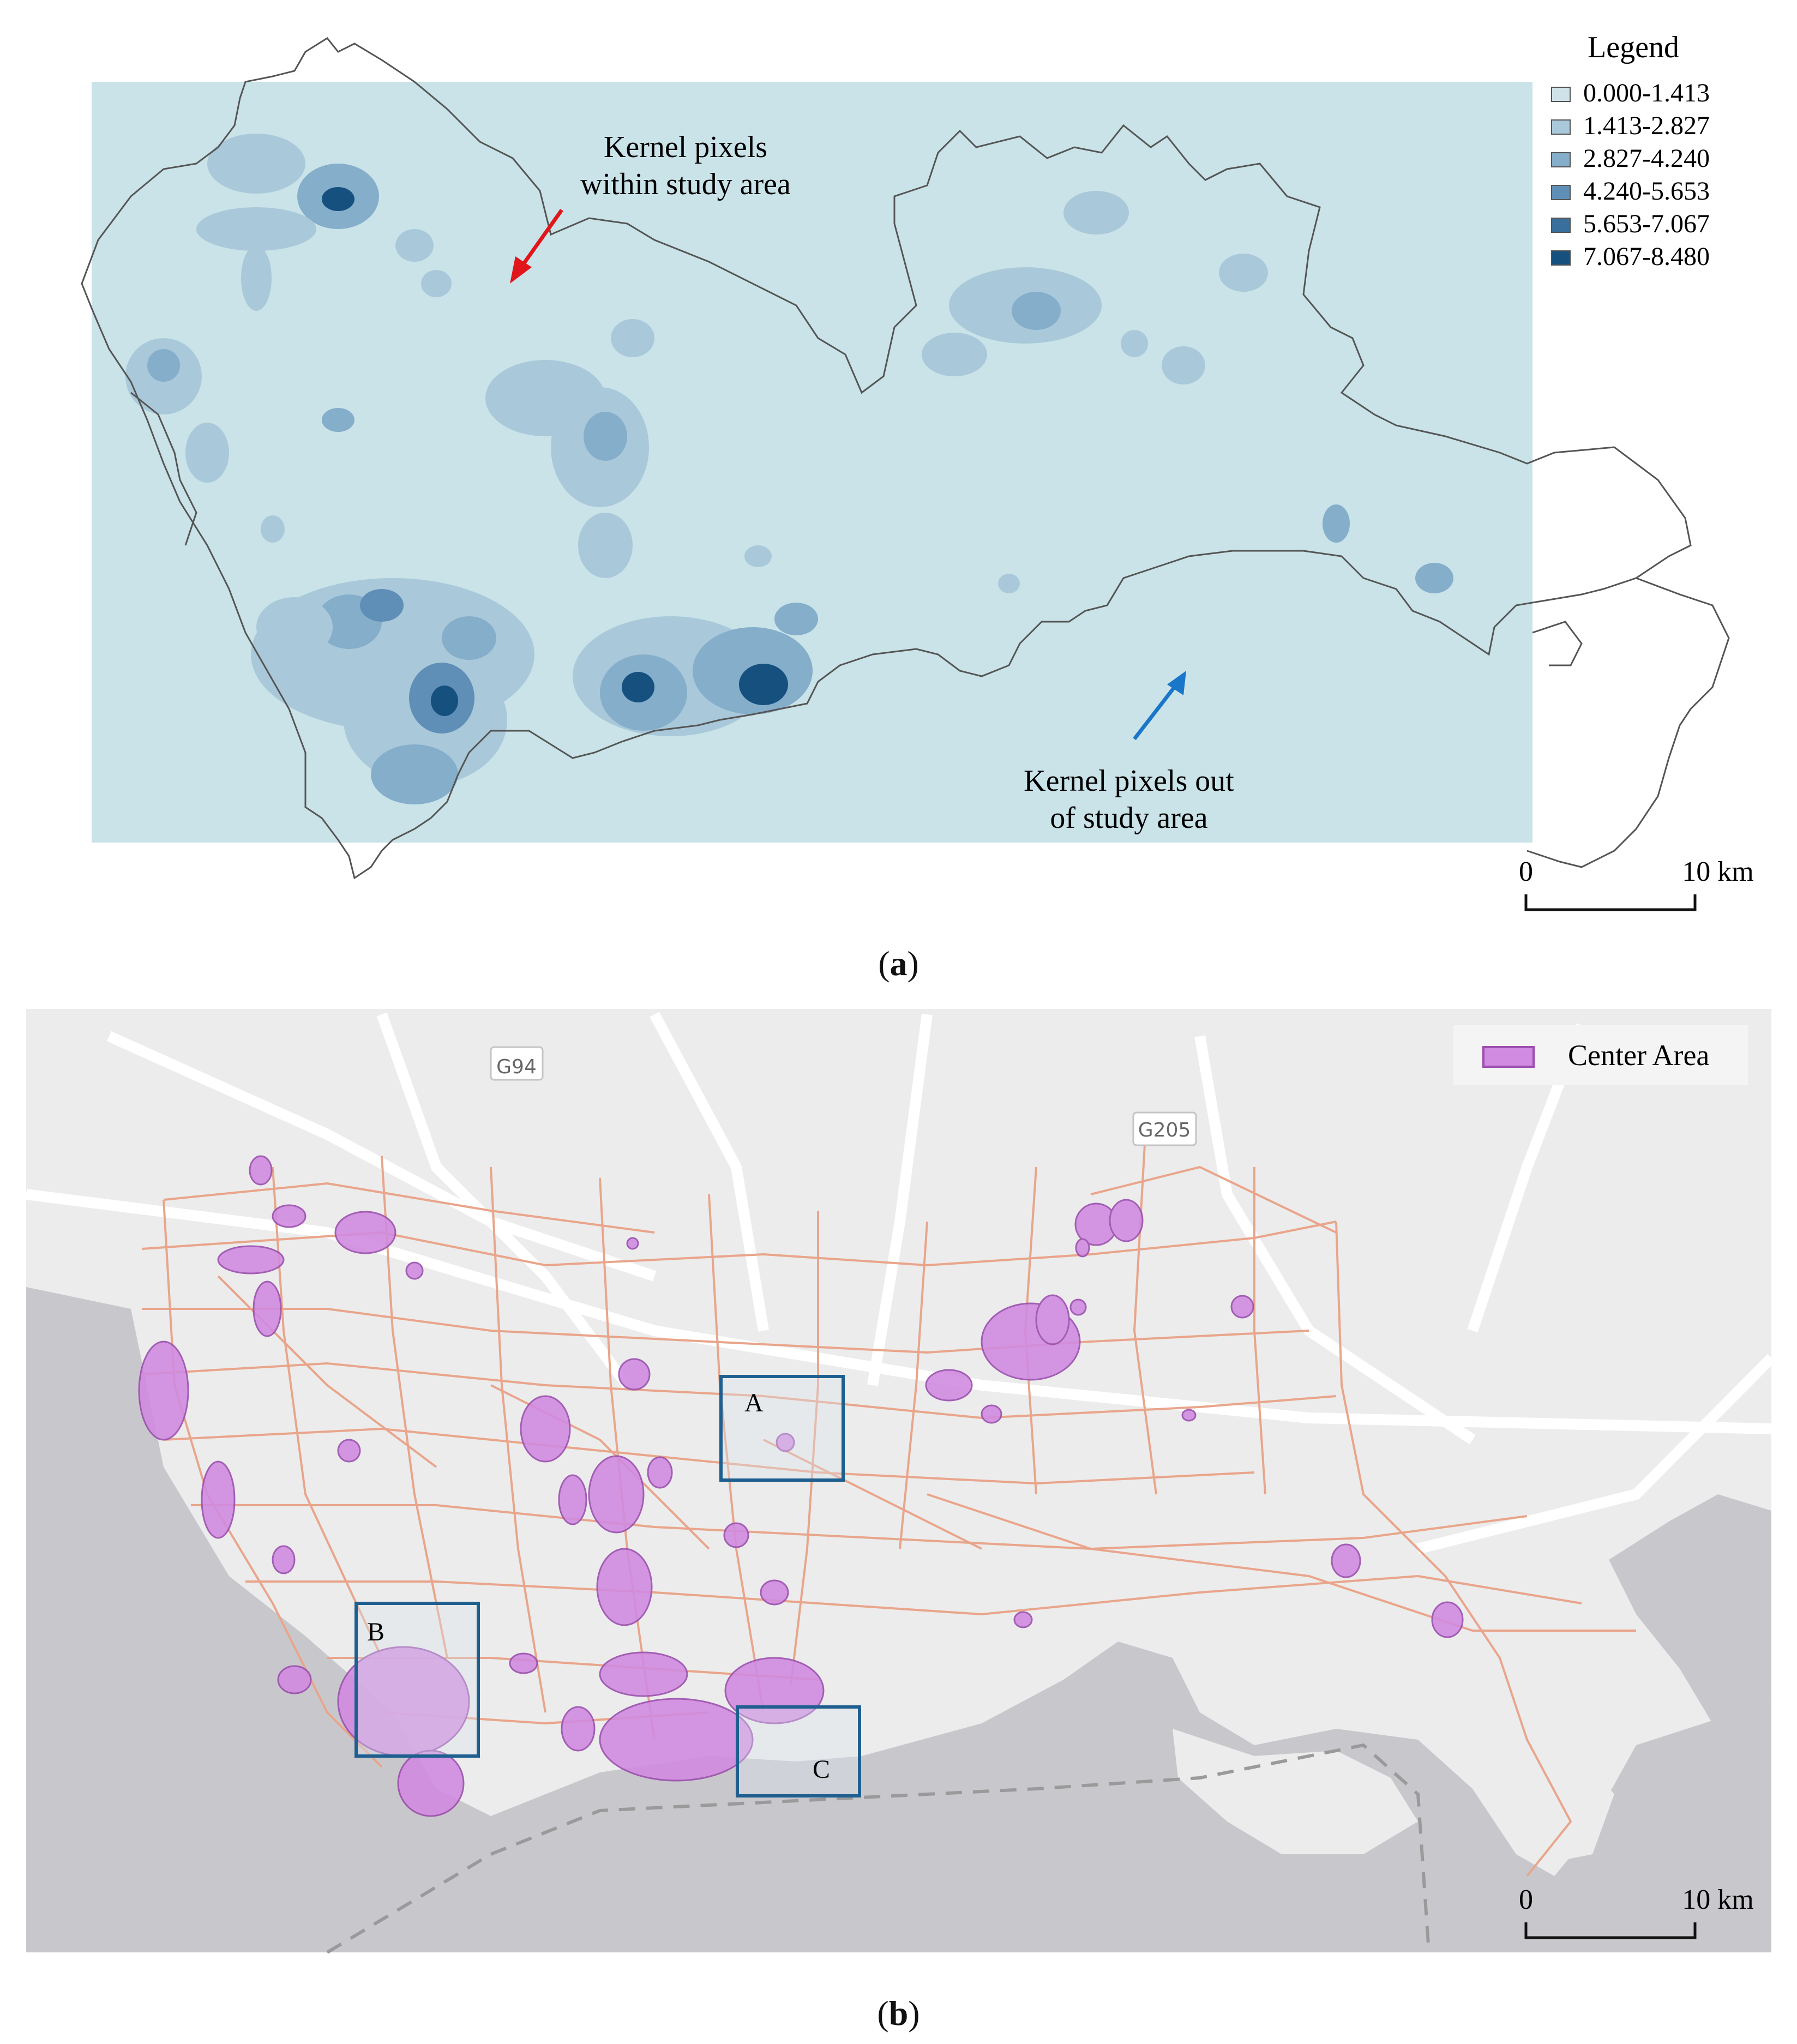 The height and width of the screenshot is (2044, 1797). Describe the element at coordinates (1165, 1130) in the screenshot. I see `highway-label-g205: G205` at that location.